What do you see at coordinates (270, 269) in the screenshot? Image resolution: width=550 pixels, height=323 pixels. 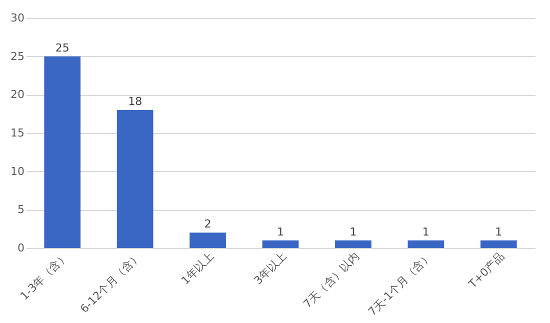 I see `x-tick-label: 3年以上` at bounding box center [270, 269].